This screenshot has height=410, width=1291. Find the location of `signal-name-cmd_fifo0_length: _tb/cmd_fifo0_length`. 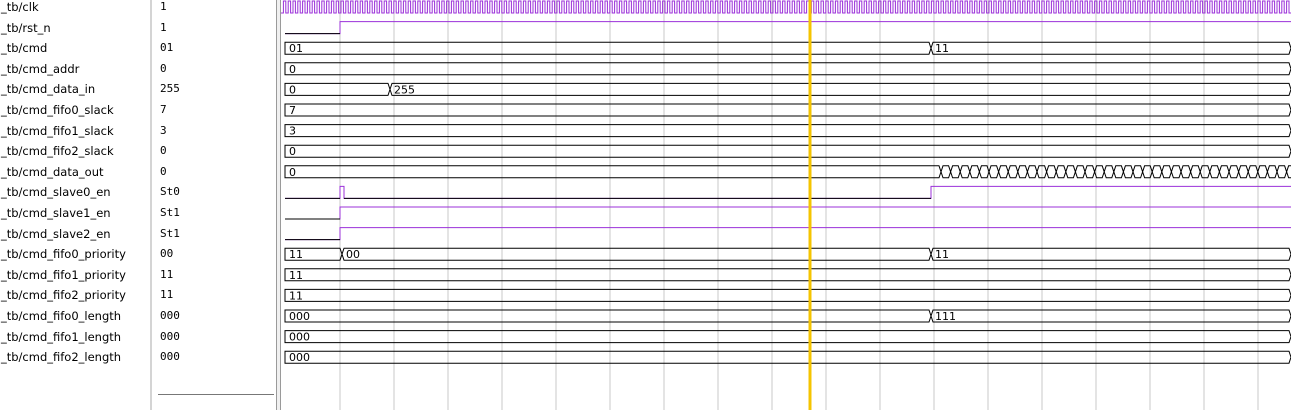

signal-name-cmd_fifo0_length: _tb/cmd_fifo0_length is located at coordinates (61, 316).